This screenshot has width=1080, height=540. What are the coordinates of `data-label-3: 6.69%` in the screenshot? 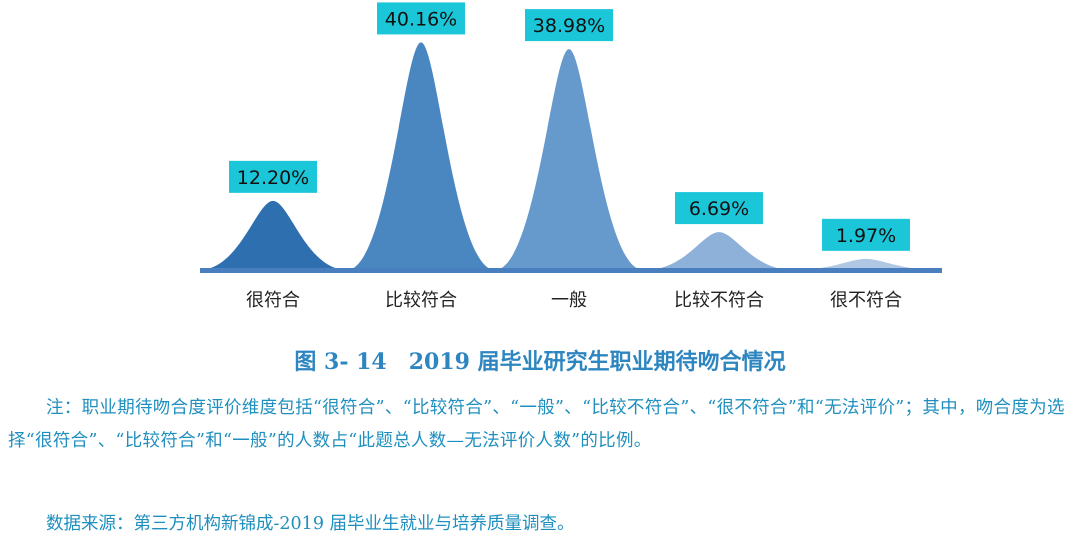 It's located at (719, 209).